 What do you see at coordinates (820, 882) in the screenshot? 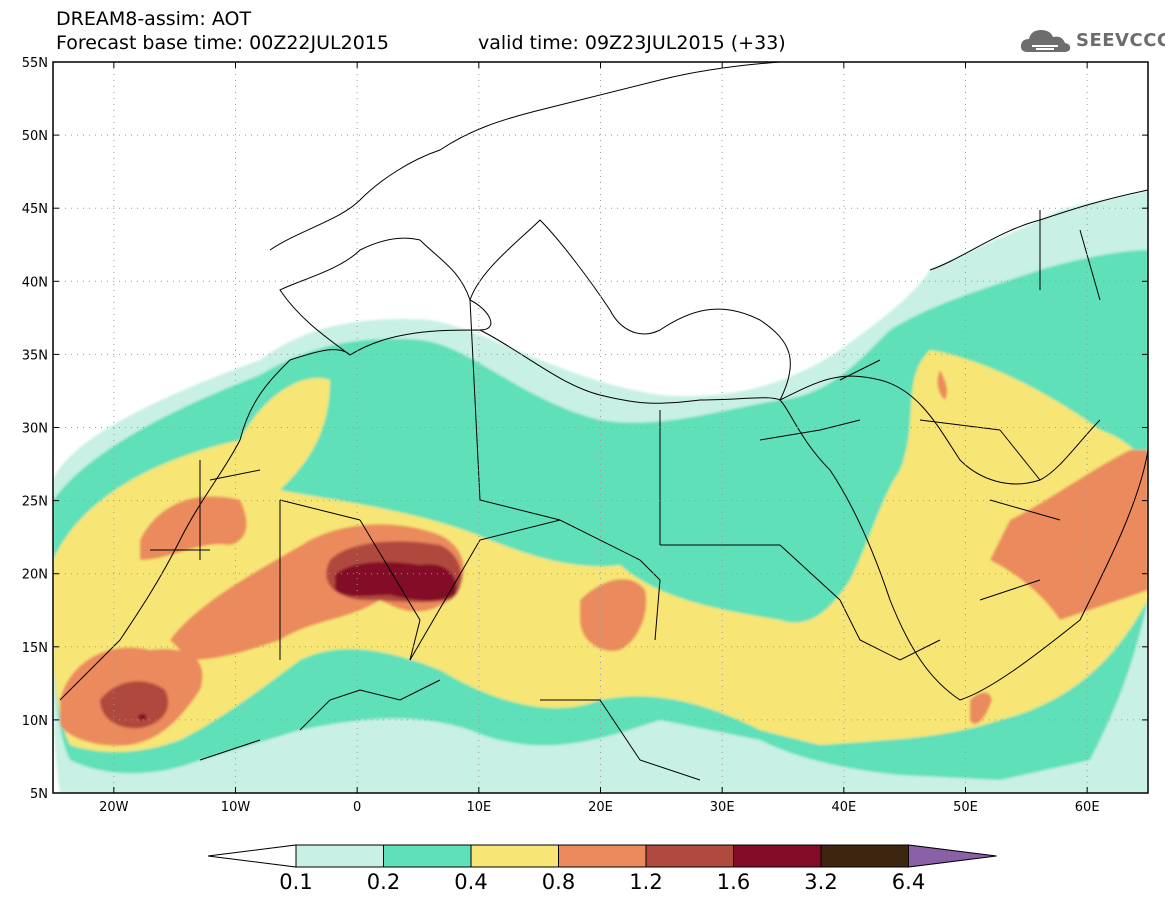
I see `colorbar-label: 3.2` at bounding box center [820, 882].